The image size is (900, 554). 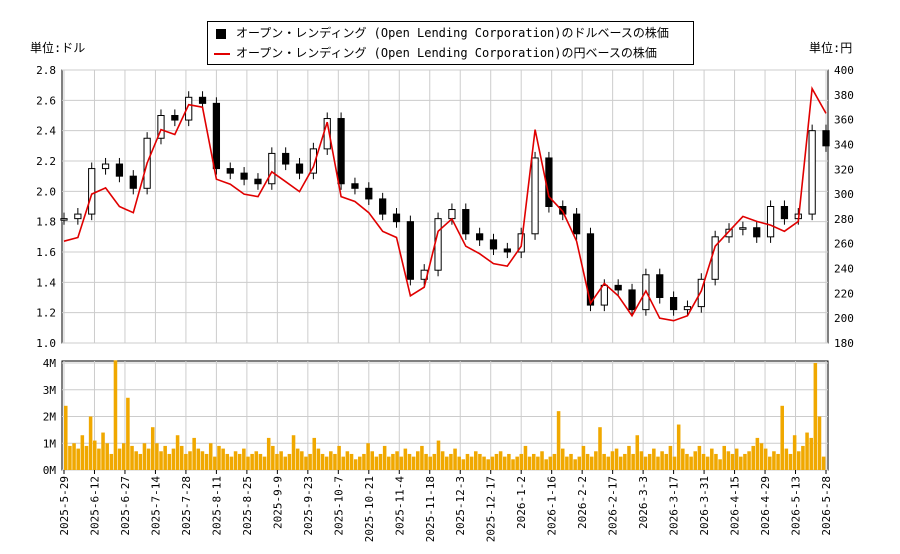 I want to click on right-tick-label: 340, so click(x=844, y=144).